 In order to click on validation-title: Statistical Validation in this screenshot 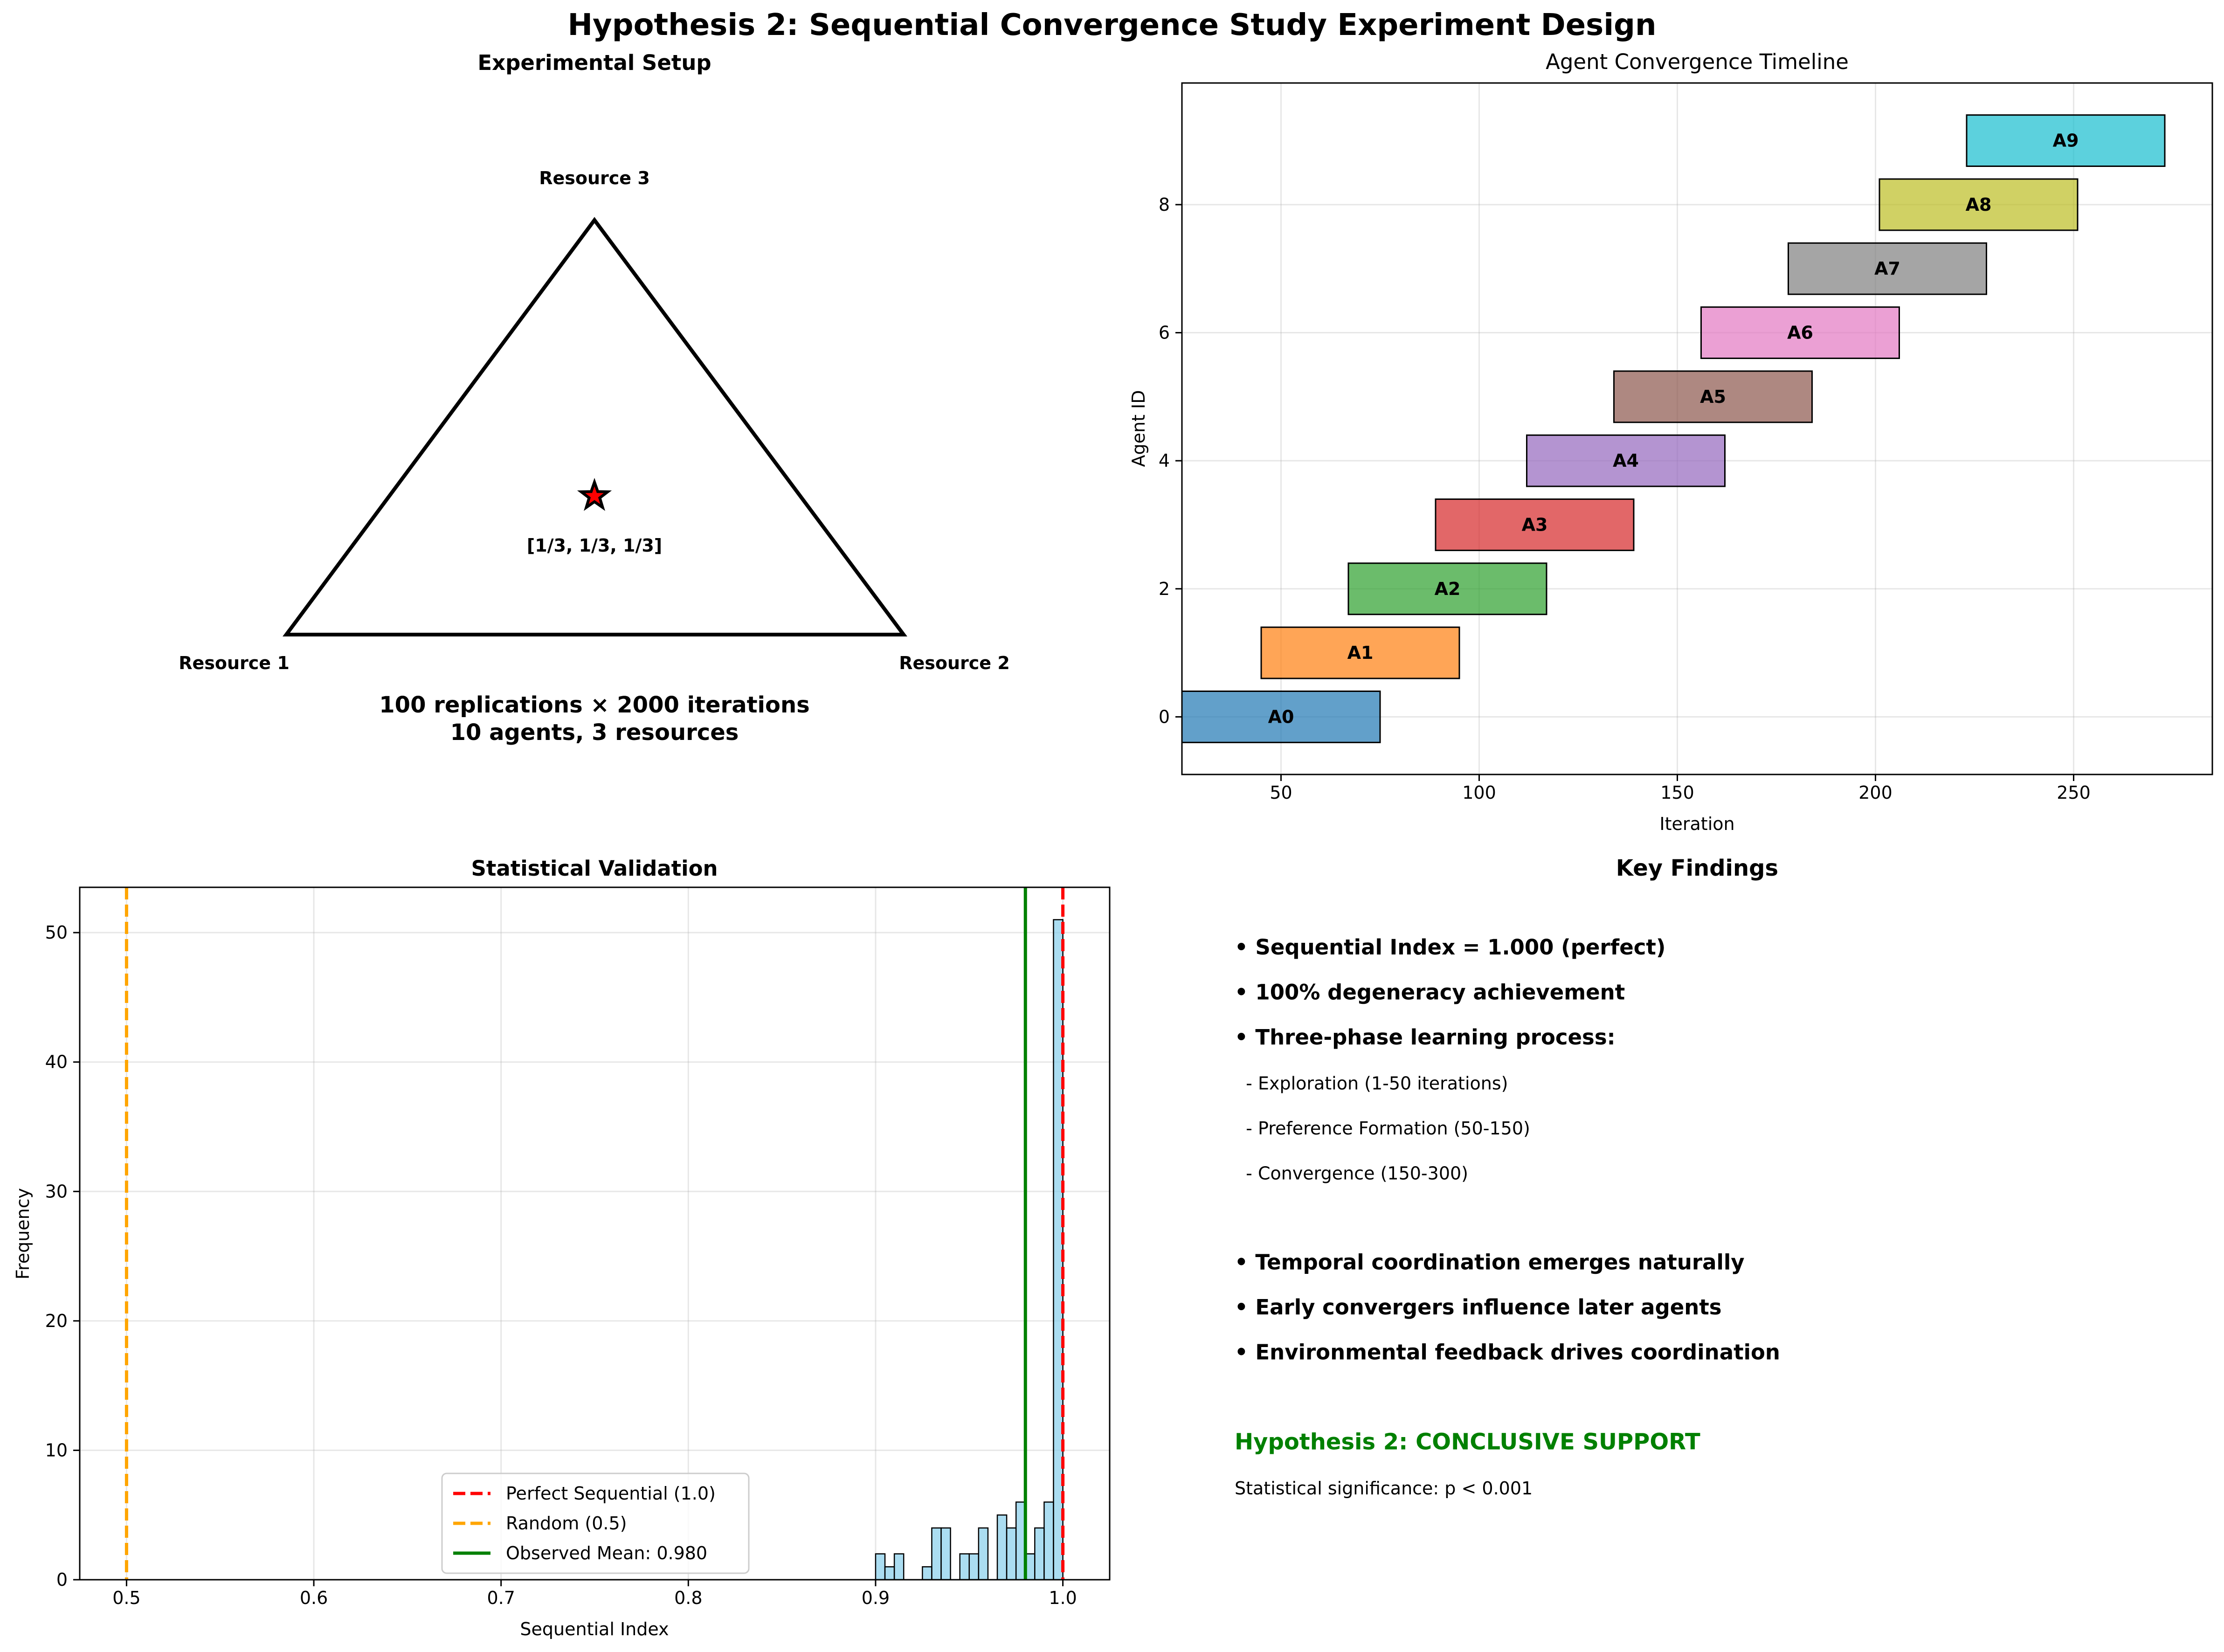, I will do `click(594, 868)`.